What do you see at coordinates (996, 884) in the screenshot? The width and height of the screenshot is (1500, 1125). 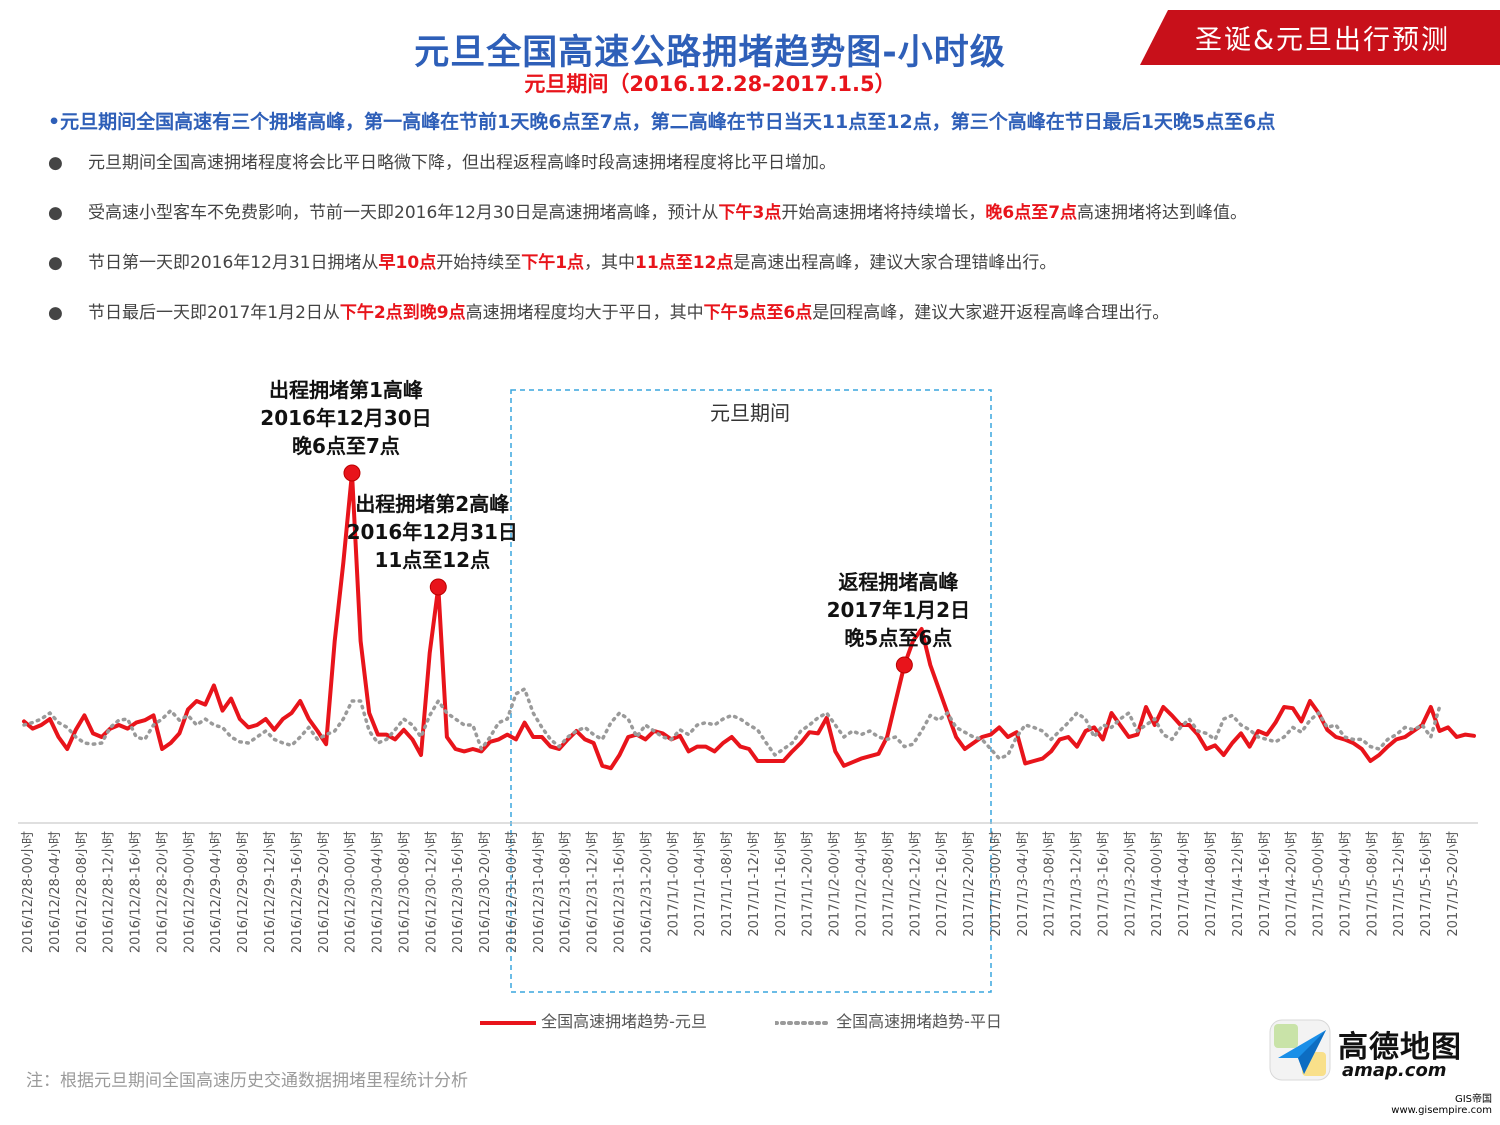 I see `x-tick-label: 2017/1/3-00小时` at bounding box center [996, 884].